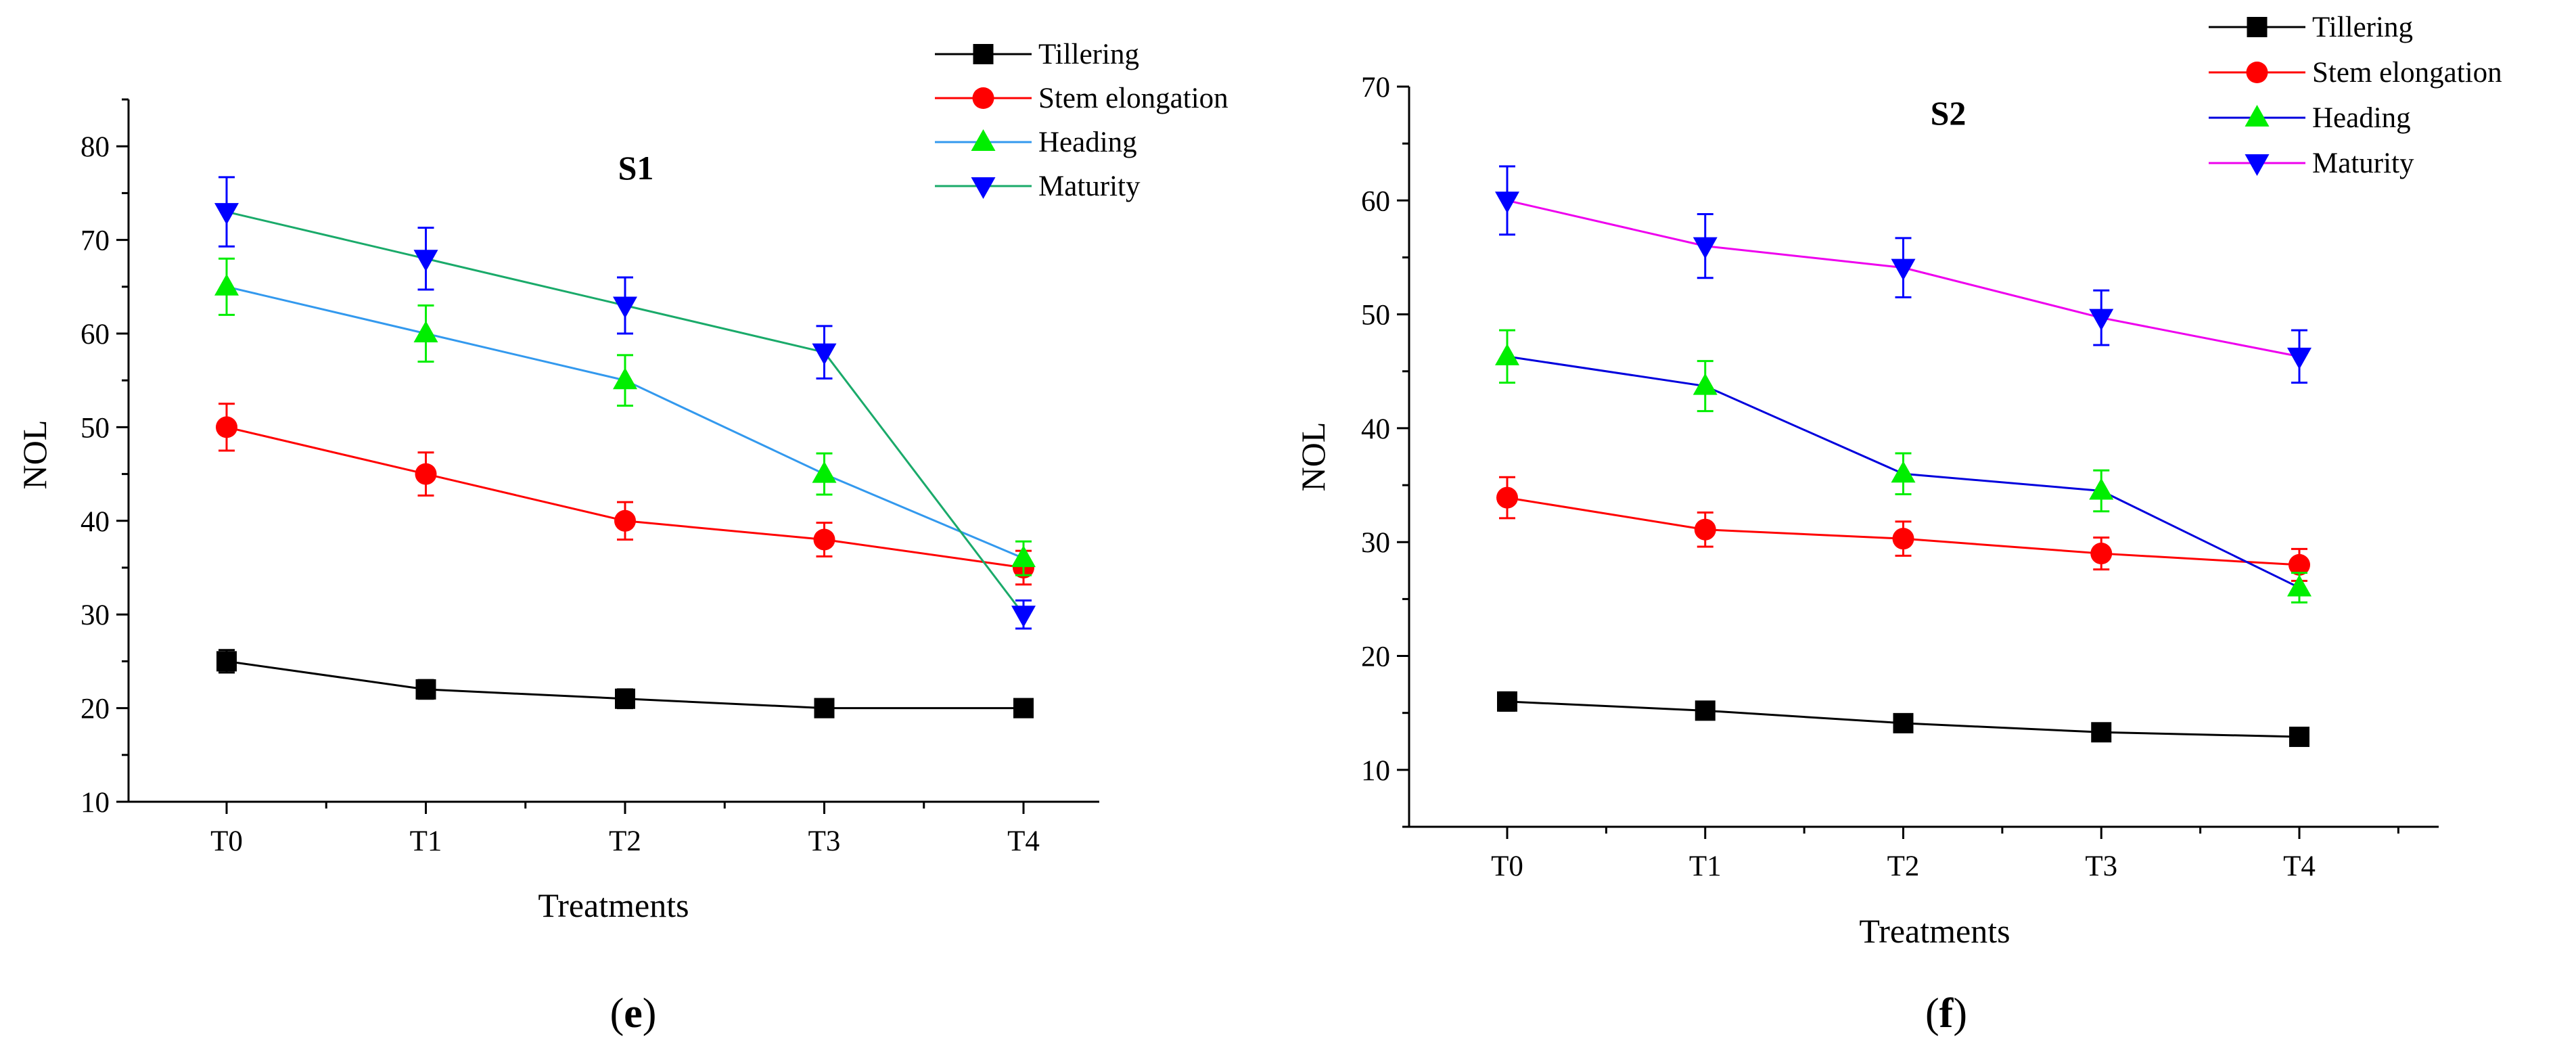 This screenshot has height=1046, width=2576. Describe the element at coordinates (1024, 841) in the screenshot. I see `x-tick-label: T4` at that location.